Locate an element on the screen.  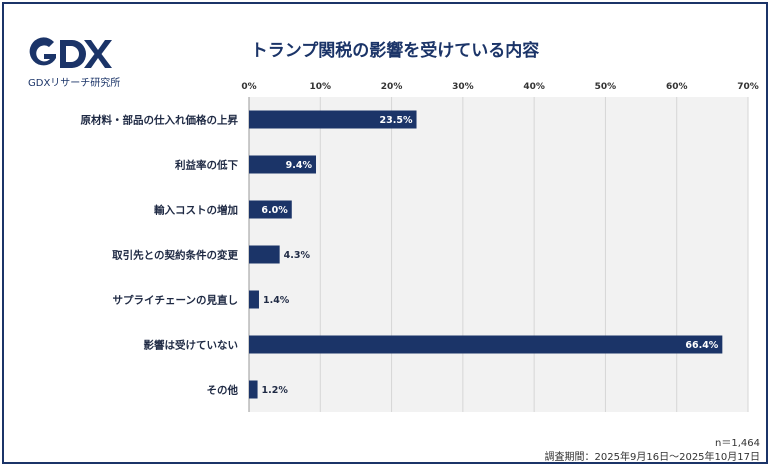
data-label: 4.3% is located at coordinates (297, 255).